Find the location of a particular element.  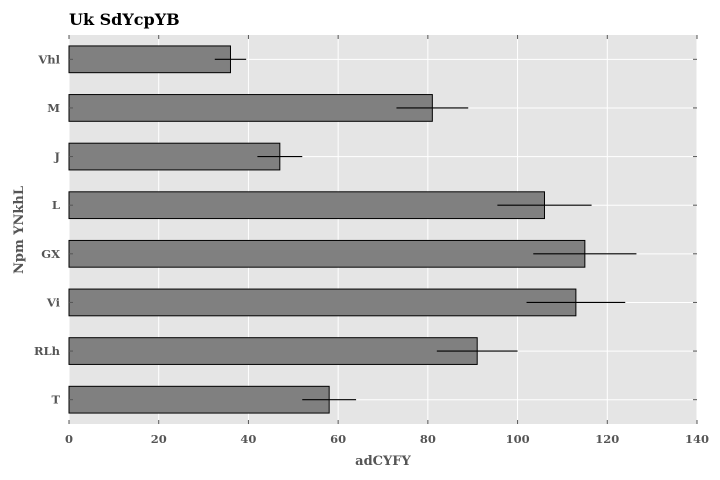

y-axis-label: Npm YNkhL is located at coordinates (19, 230).